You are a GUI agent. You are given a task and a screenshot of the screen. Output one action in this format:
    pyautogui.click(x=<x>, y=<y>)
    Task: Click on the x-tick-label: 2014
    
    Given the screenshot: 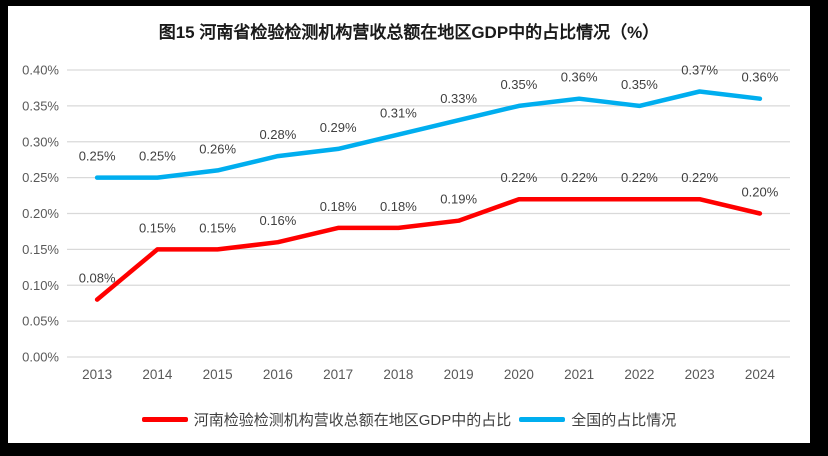 What is the action you would take?
    pyautogui.click(x=157, y=374)
    